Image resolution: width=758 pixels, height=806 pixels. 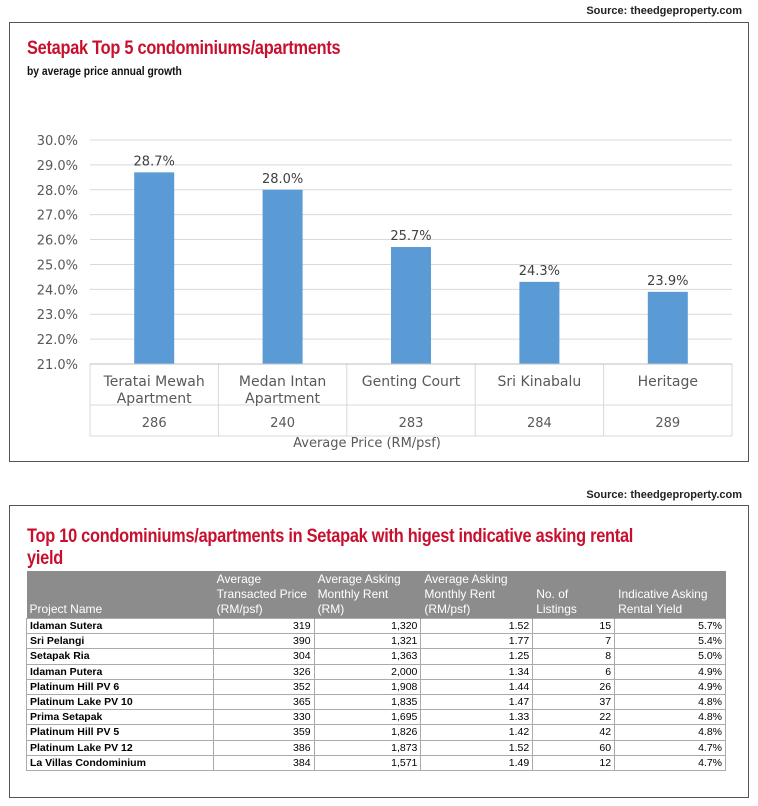 I want to click on value-cell: 15, so click(x=574, y=626).